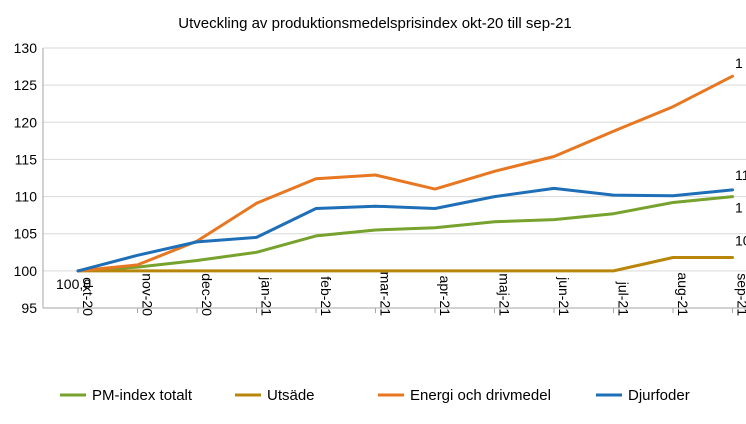 This screenshot has height=424, width=746. Describe the element at coordinates (26, 234) in the screenshot. I see `y-tick-label: 105` at that location.